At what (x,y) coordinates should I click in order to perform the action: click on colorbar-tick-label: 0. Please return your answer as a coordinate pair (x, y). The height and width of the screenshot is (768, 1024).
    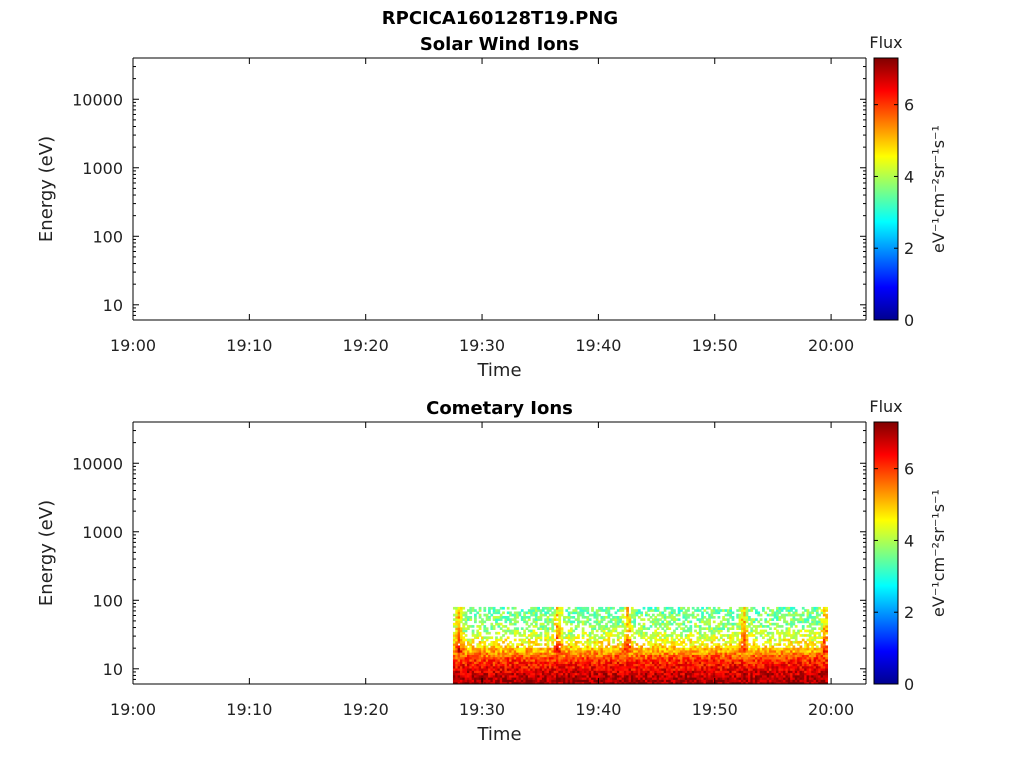
    Looking at the image, I should click on (909, 320).